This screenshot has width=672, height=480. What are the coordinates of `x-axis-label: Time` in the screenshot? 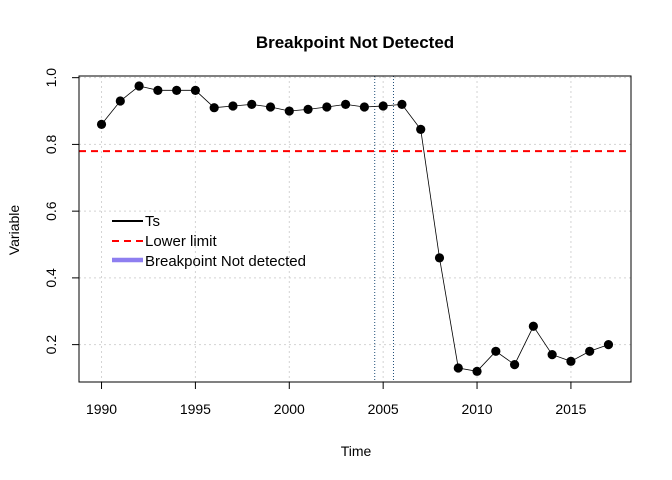 It's located at (356, 451).